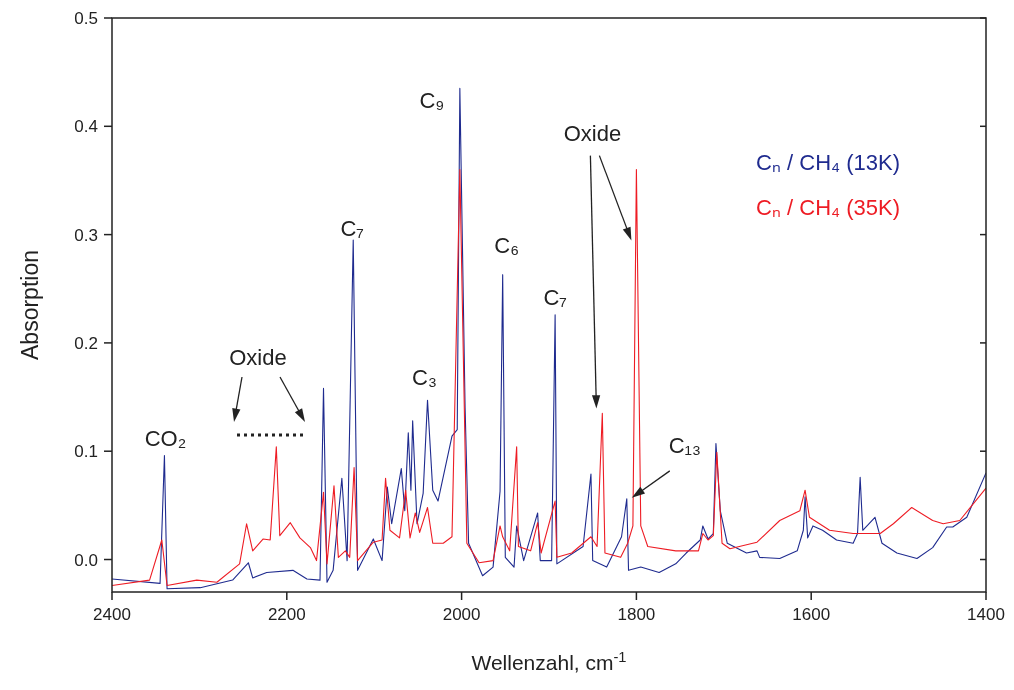 This screenshot has width=1014, height=690. What do you see at coordinates (828, 207) in the screenshot?
I see `text: Cₙ / CH₄ (35K)` at bounding box center [828, 207].